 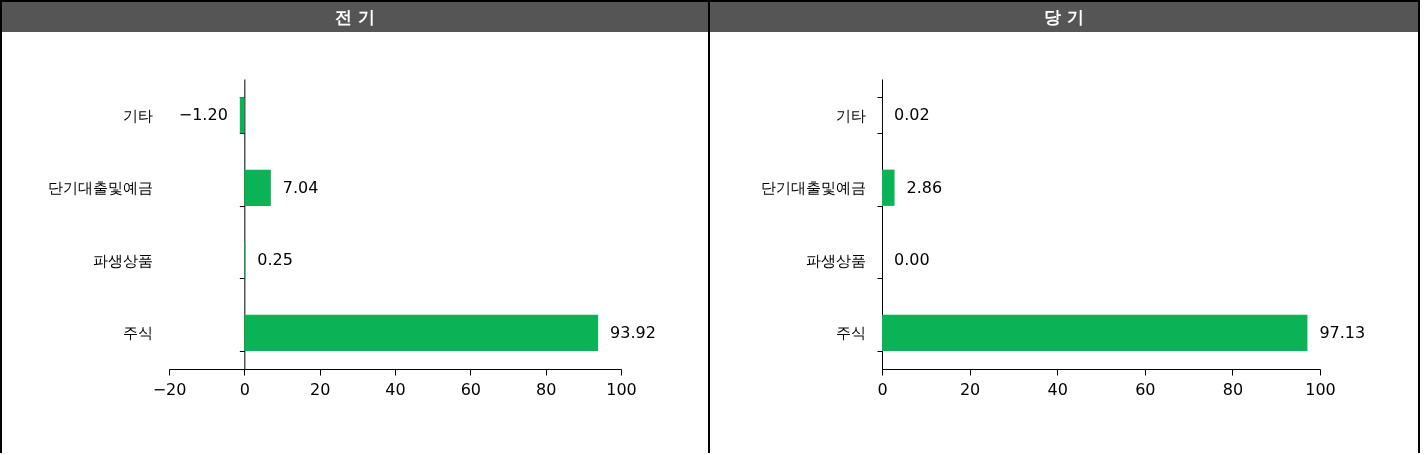 I want to click on data-label: 93.92, so click(x=633, y=332).